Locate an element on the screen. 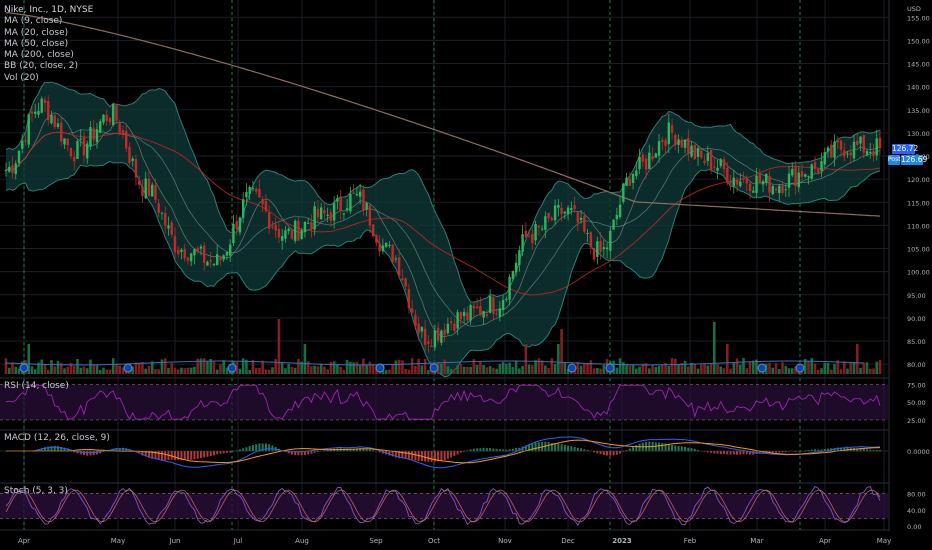 The width and height of the screenshot is (932, 550). price-tick-label: 115.00 is located at coordinates (918, 203).